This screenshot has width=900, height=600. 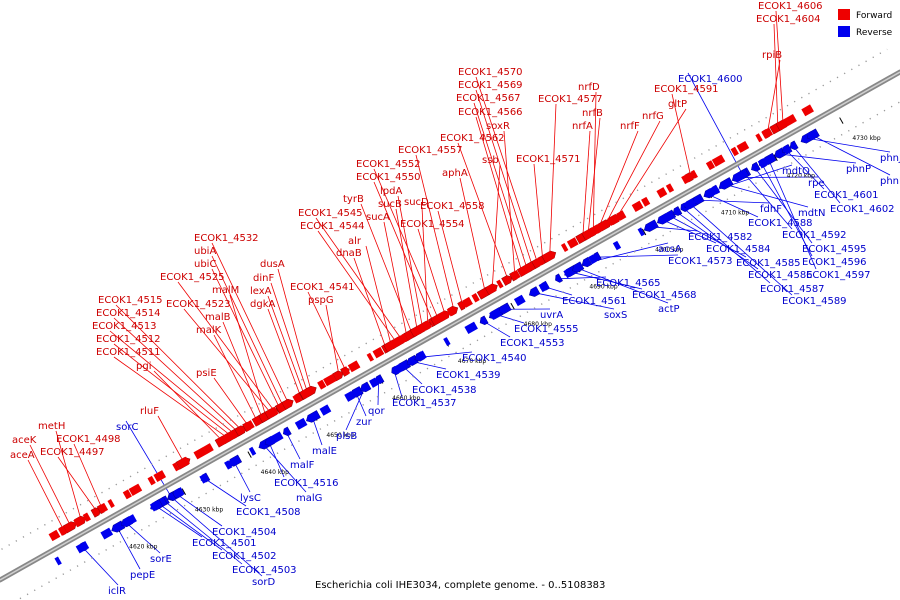 What do you see at coordinates (244, 556) in the screenshot?
I see `gene-label-ECOK1_4502: ECOK1_4502` at bounding box center [244, 556].